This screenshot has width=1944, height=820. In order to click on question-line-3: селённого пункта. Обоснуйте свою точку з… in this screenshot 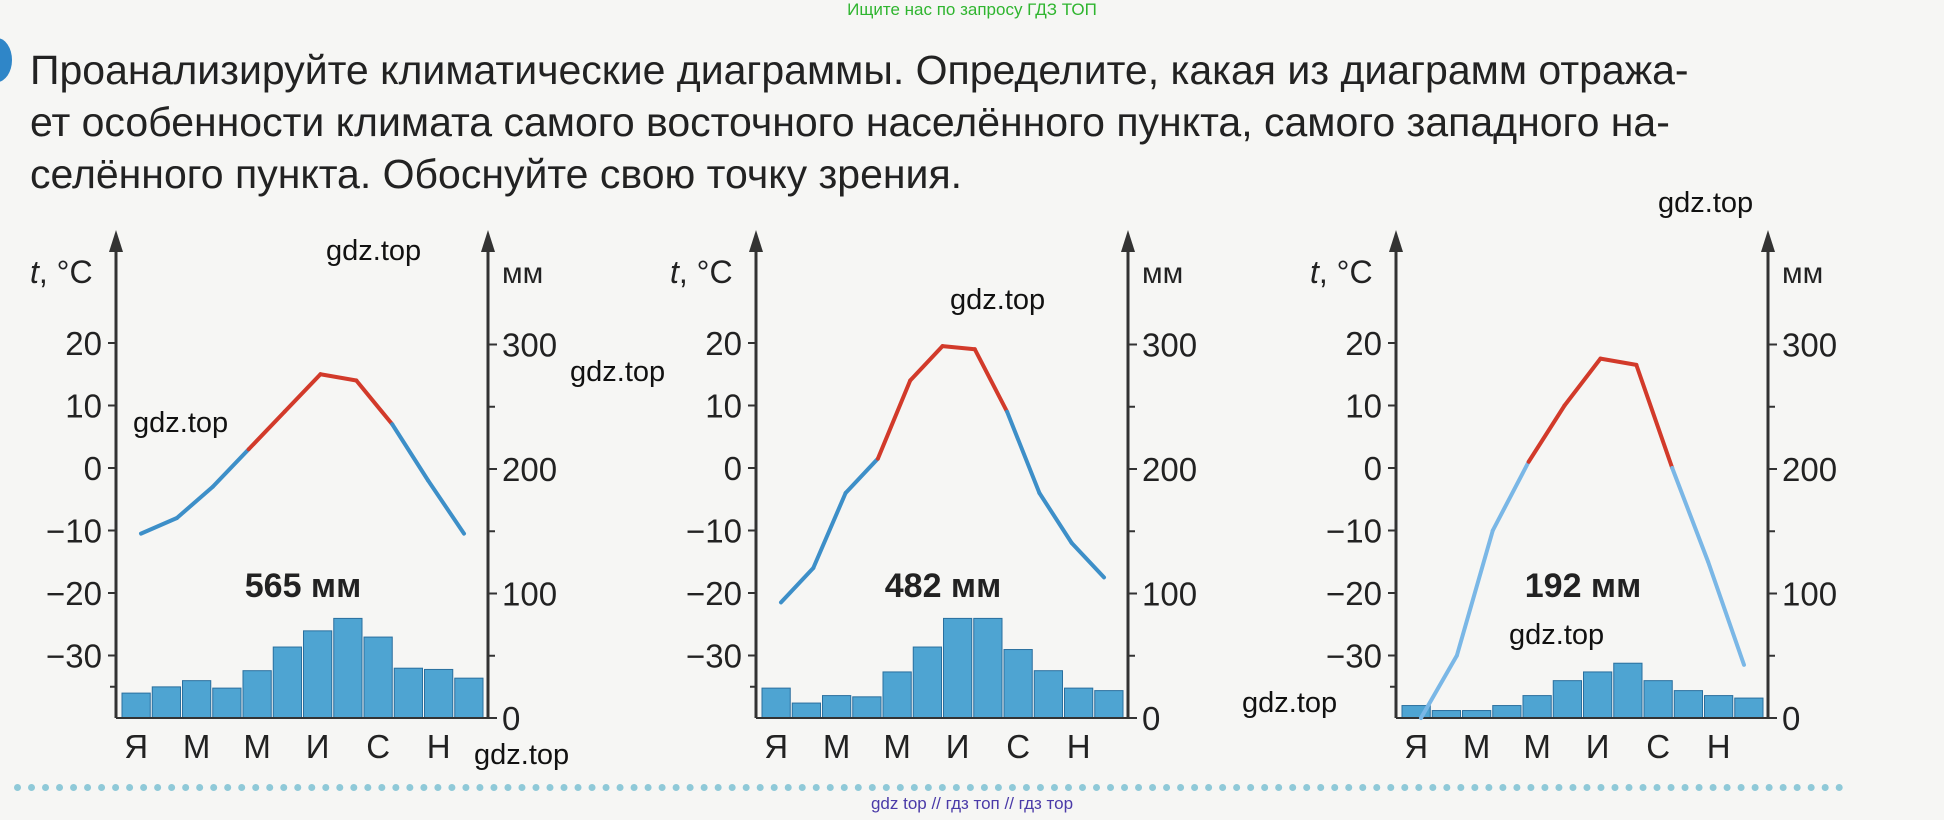, I will do `click(496, 174)`.